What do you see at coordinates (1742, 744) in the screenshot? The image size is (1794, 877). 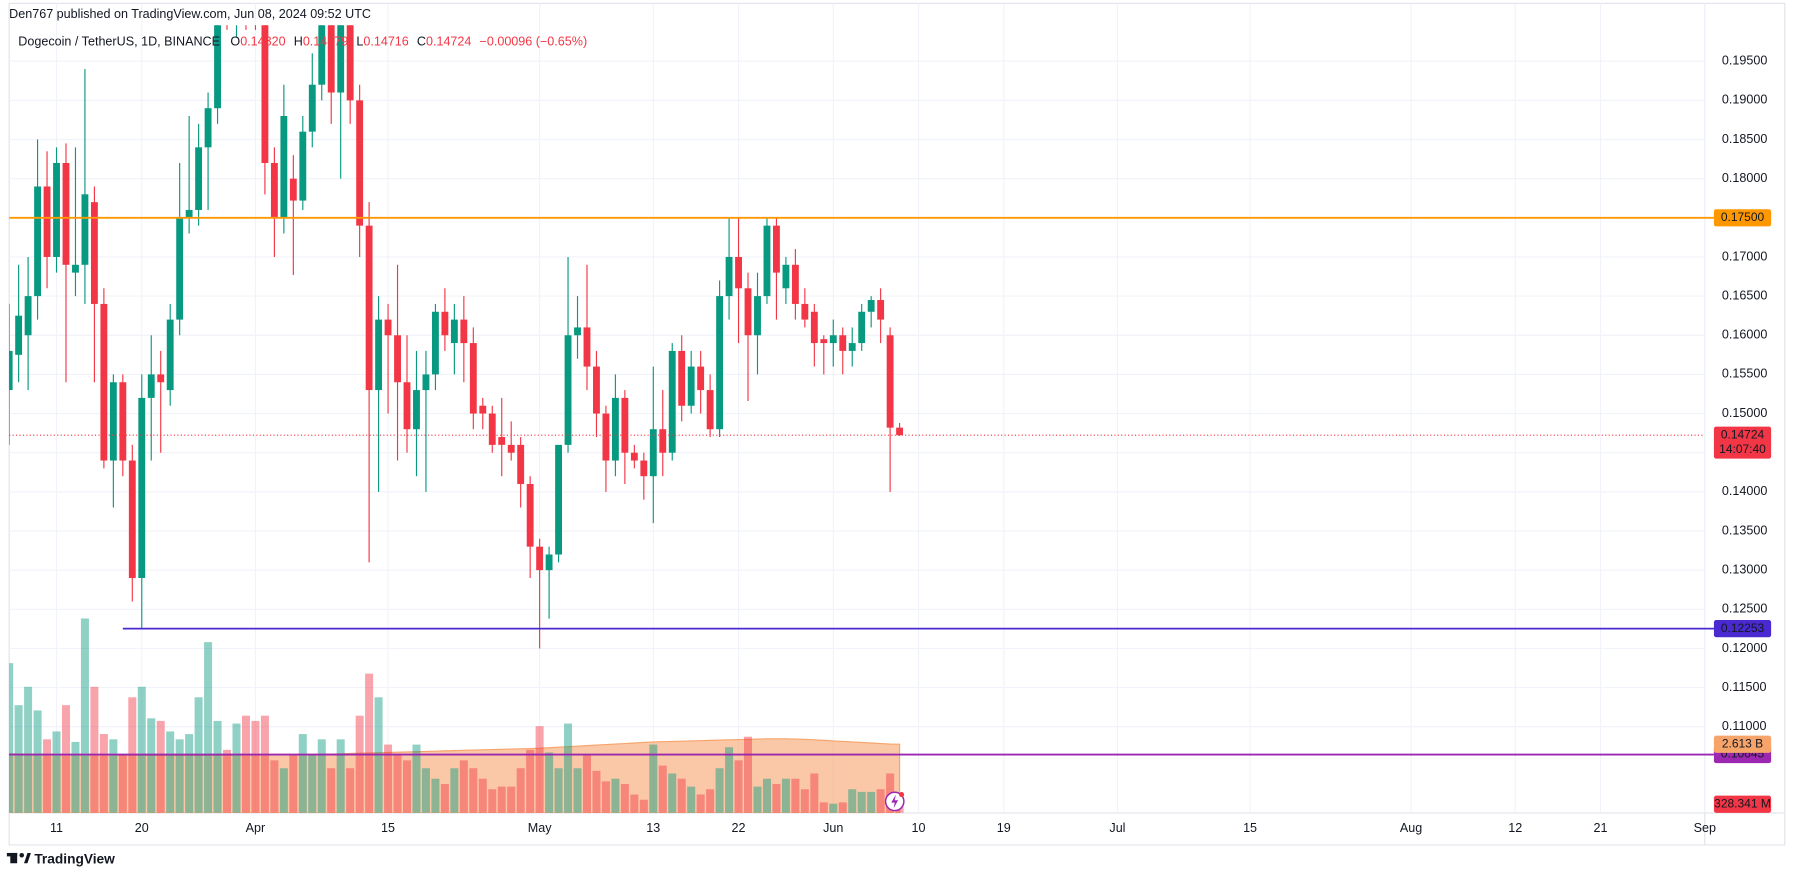 I see `volume-ma-label-box` at bounding box center [1742, 744].